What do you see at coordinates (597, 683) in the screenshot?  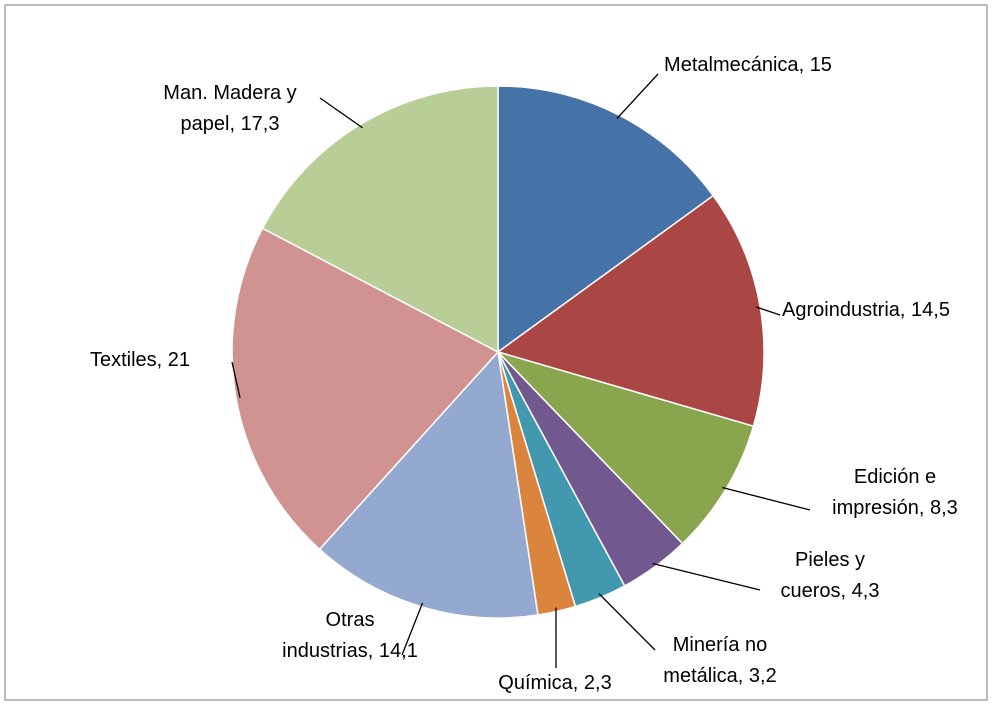 I see `value-label: 2,3` at bounding box center [597, 683].